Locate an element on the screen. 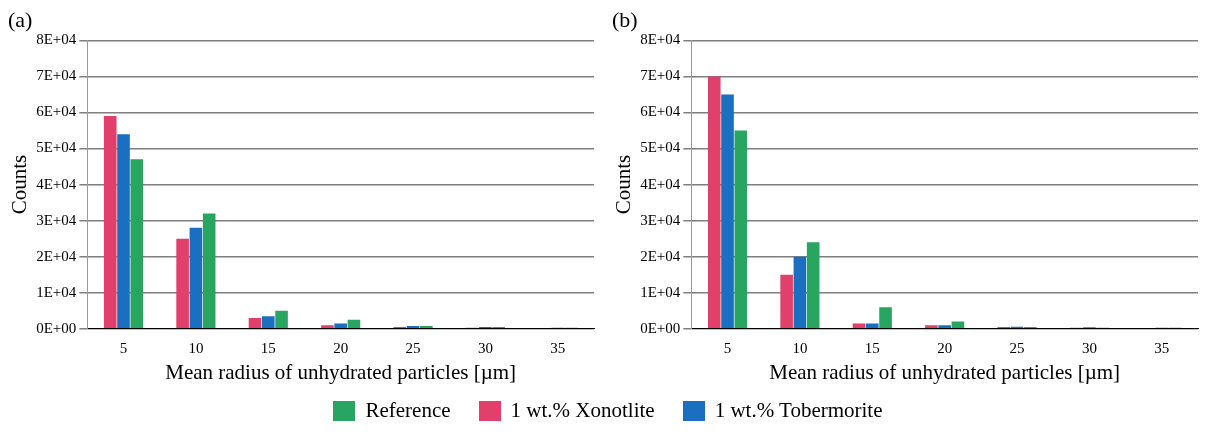 This screenshot has height=441, width=1216. legend-label: Reference is located at coordinates (408, 410).